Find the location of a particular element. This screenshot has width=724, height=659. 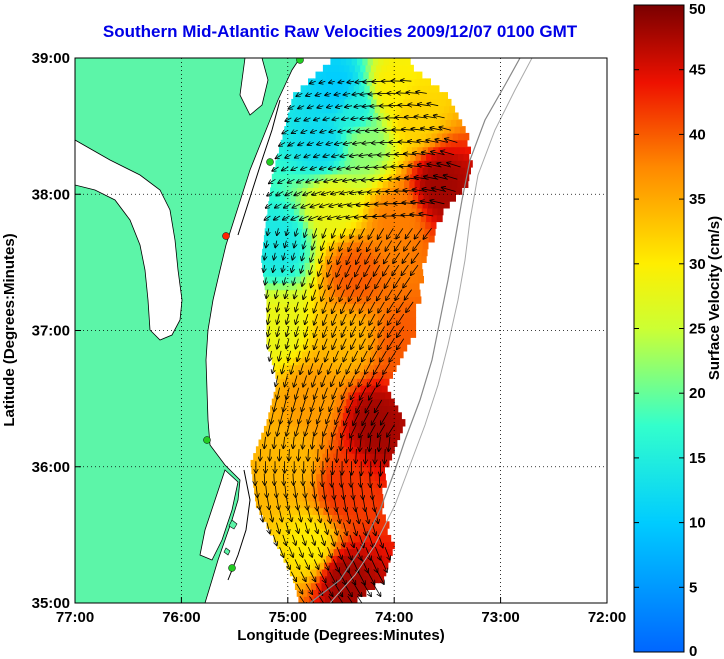

pamlico-sound is located at coordinates (219, 515).